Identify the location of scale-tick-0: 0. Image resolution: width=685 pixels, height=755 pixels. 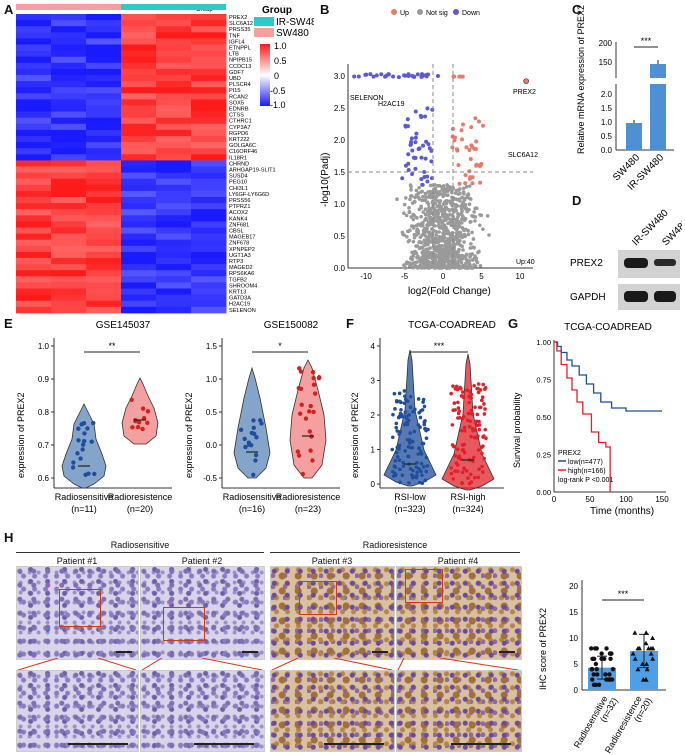
(276, 76).